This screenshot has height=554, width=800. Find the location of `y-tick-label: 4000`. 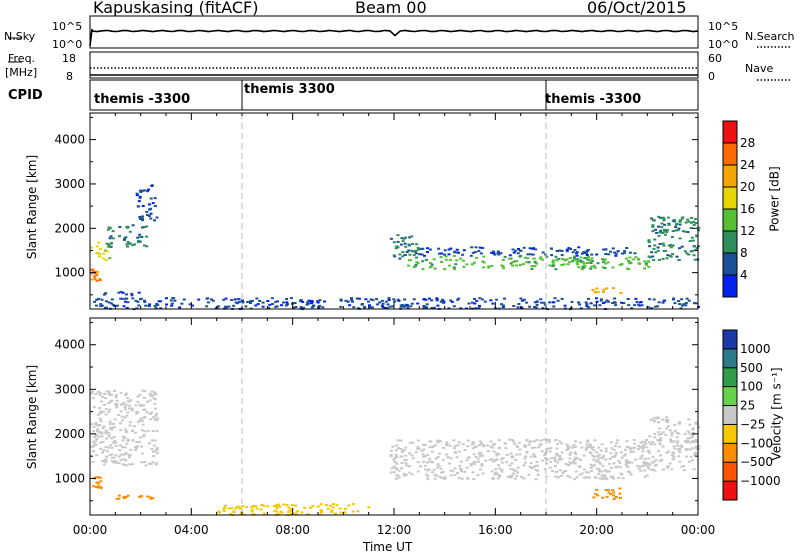

y-tick-label: 4000 is located at coordinates (69, 345).